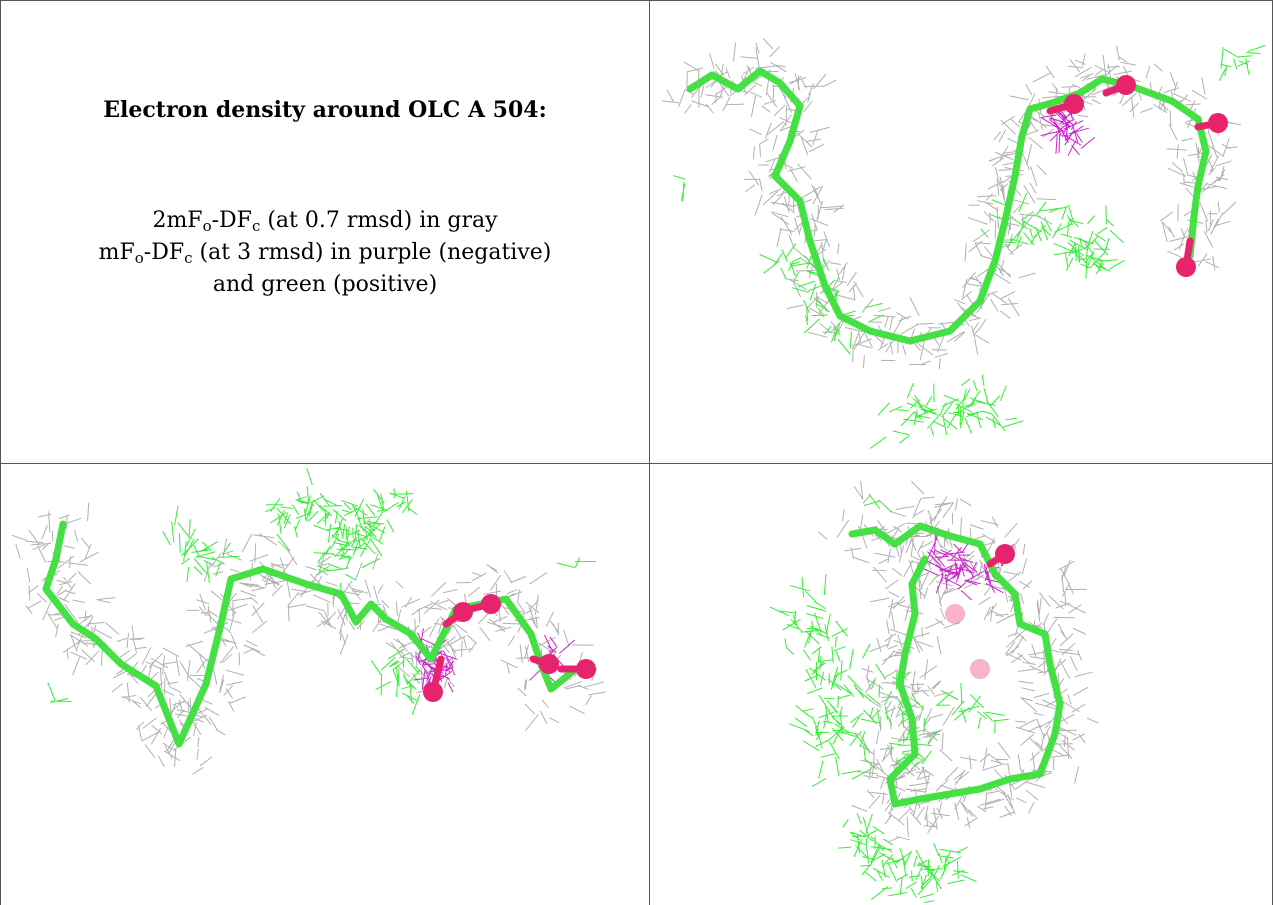 The image size is (1273, 905). What do you see at coordinates (649, 452) in the screenshot?
I see `border-middle-vertical` at bounding box center [649, 452].